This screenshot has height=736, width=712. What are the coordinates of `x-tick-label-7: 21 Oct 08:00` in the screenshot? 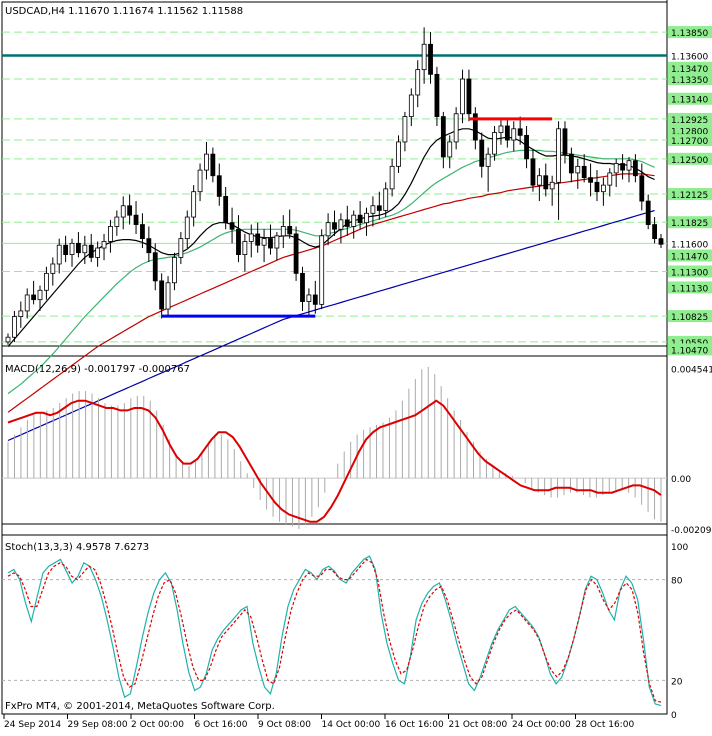 It's located at (478, 725).